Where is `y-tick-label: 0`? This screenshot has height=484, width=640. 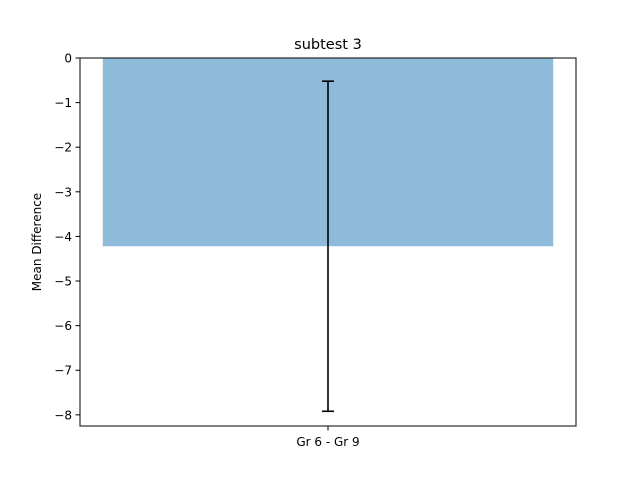
y-tick-label: 0 is located at coordinates (68, 59).